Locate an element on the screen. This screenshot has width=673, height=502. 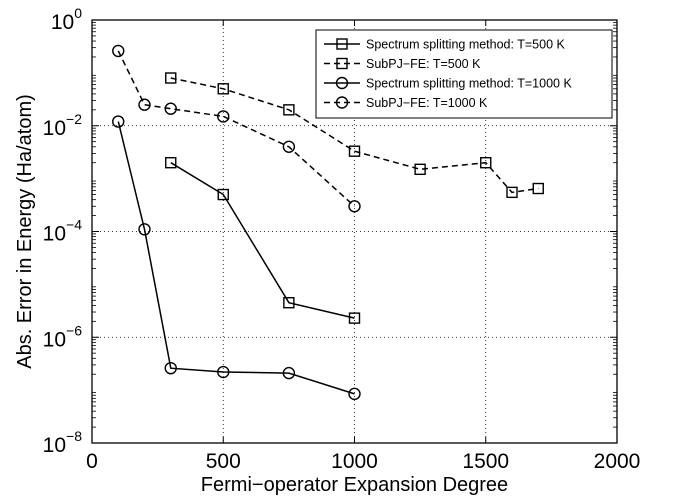
x-tick-label: 0 is located at coordinates (92, 461).